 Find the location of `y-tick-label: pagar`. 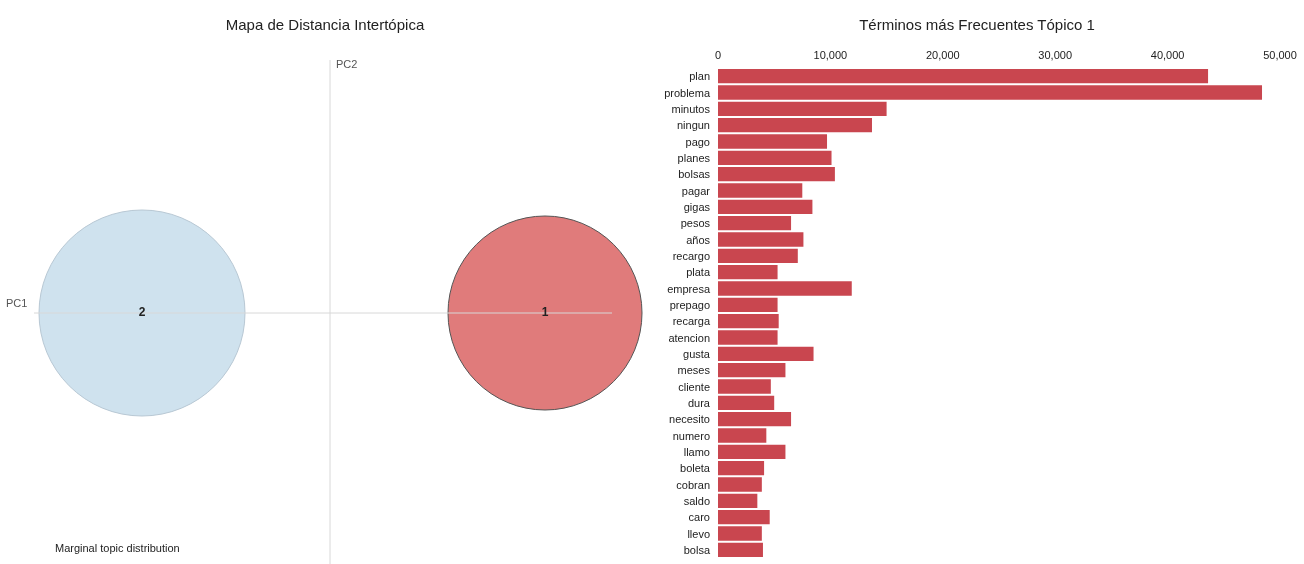

y-tick-label: pagar is located at coordinates (696, 190).